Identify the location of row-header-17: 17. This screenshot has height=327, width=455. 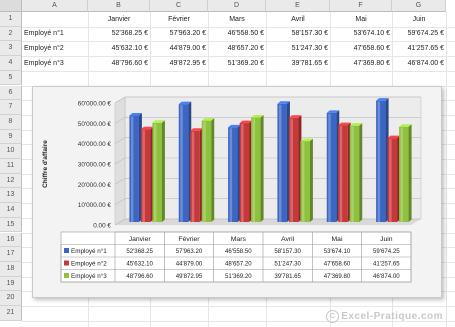
(11, 254).